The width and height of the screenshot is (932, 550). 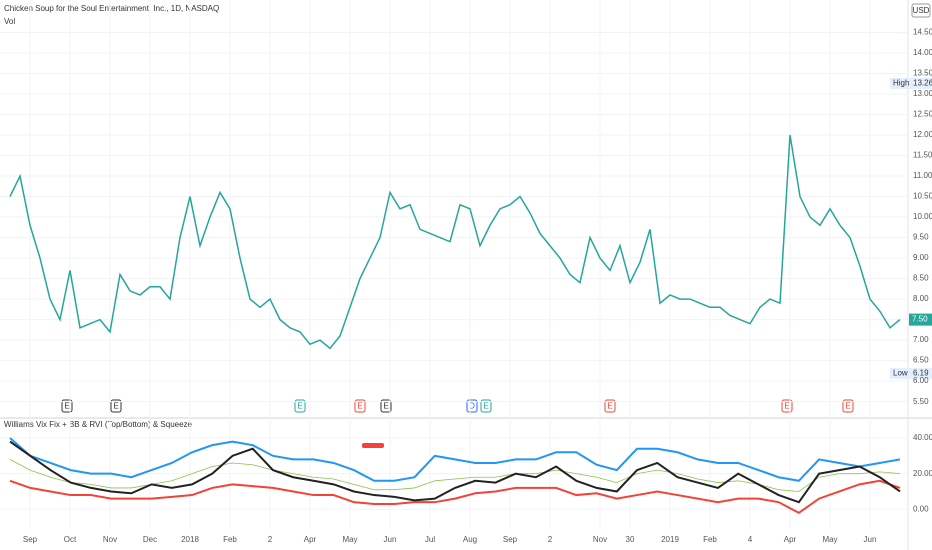 What do you see at coordinates (922, 155) in the screenshot?
I see `y-tick-label: 11.50` at bounding box center [922, 155].